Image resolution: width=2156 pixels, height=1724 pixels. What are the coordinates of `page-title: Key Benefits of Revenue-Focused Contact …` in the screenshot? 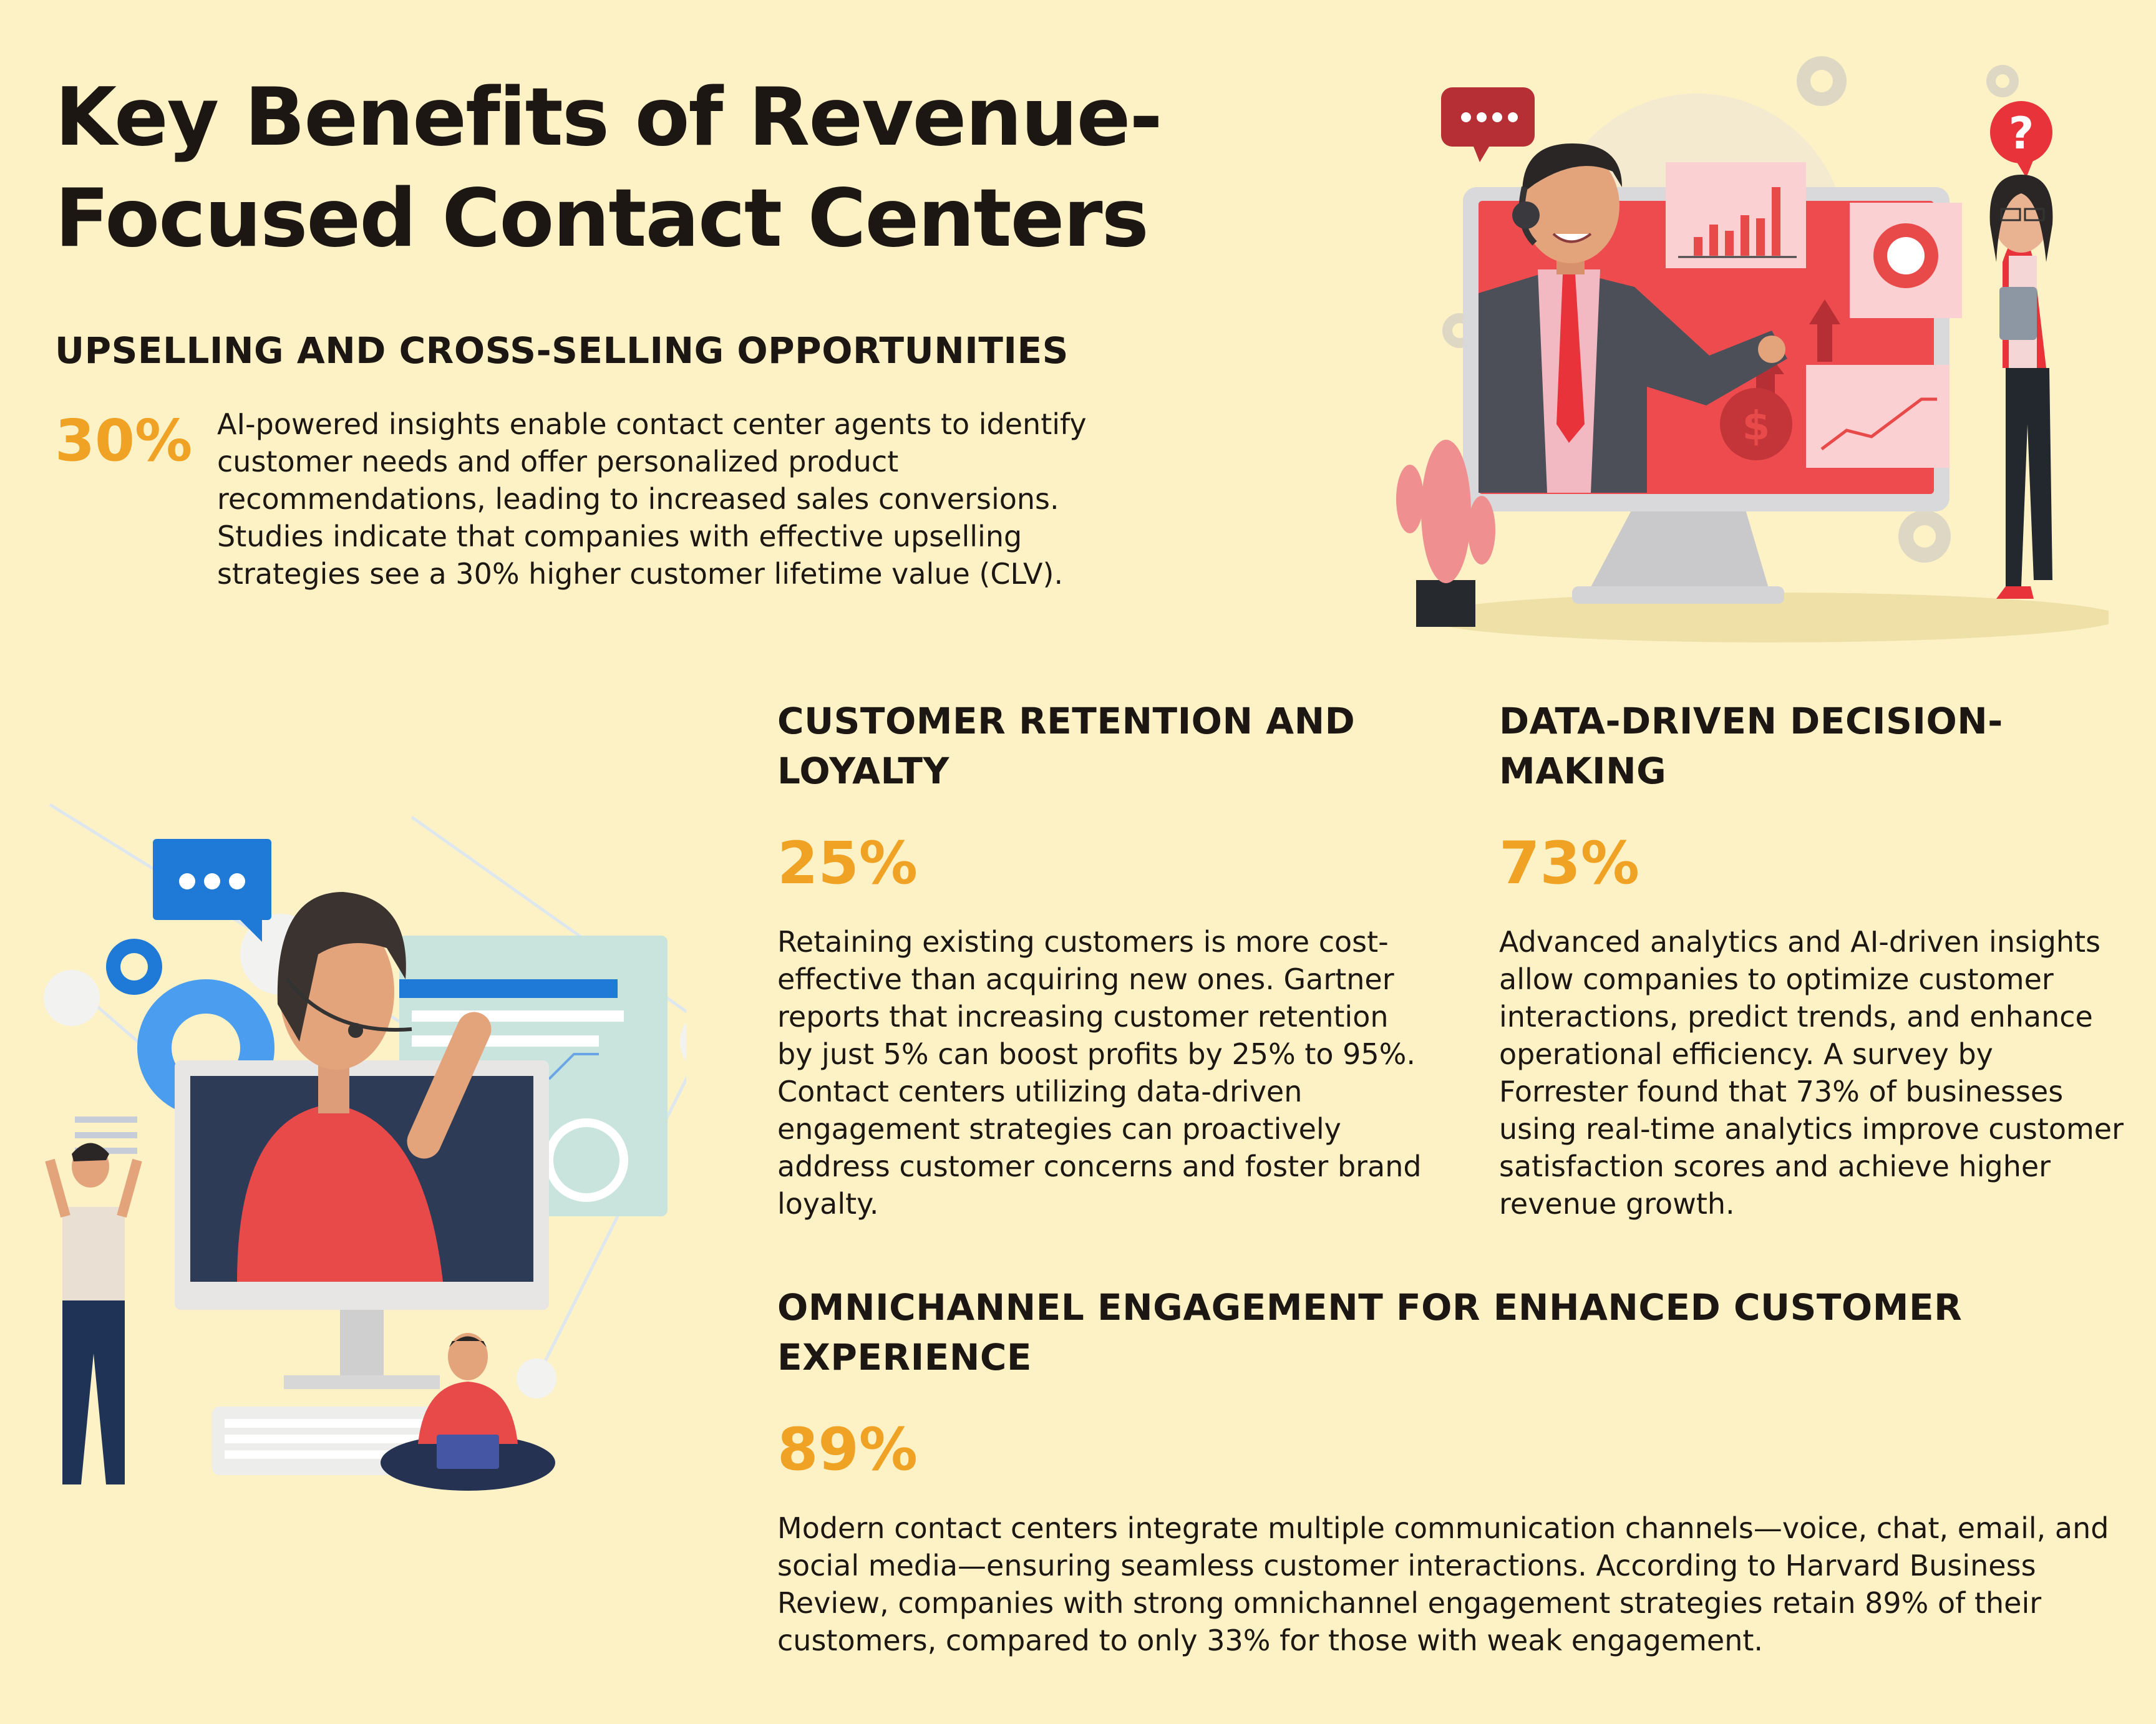 It's located at (609, 168).